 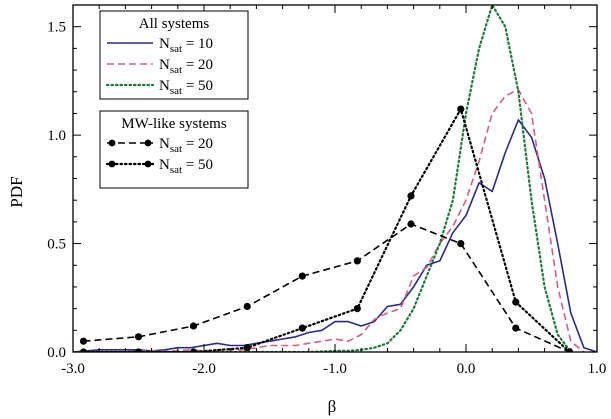 What do you see at coordinates (73, 369) in the screenshot?
I see `x-tick-label: -3.0` at bounding box center [73, 369].